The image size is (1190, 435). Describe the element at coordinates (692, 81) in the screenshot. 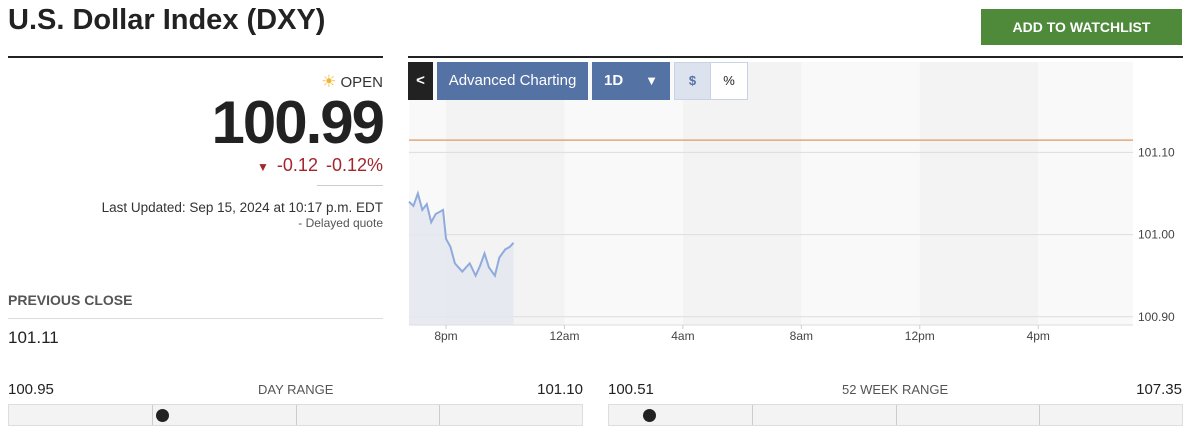

I see `dollar-toggle: $` at that location.